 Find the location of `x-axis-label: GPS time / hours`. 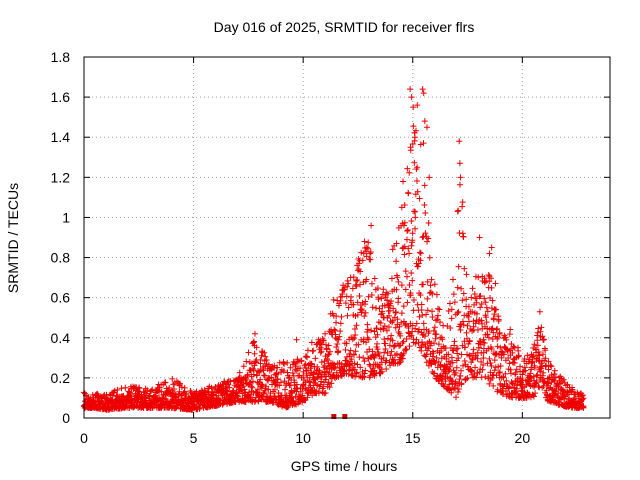

x-axis-label: GPS time / hours is located at coordinates (344, 466).